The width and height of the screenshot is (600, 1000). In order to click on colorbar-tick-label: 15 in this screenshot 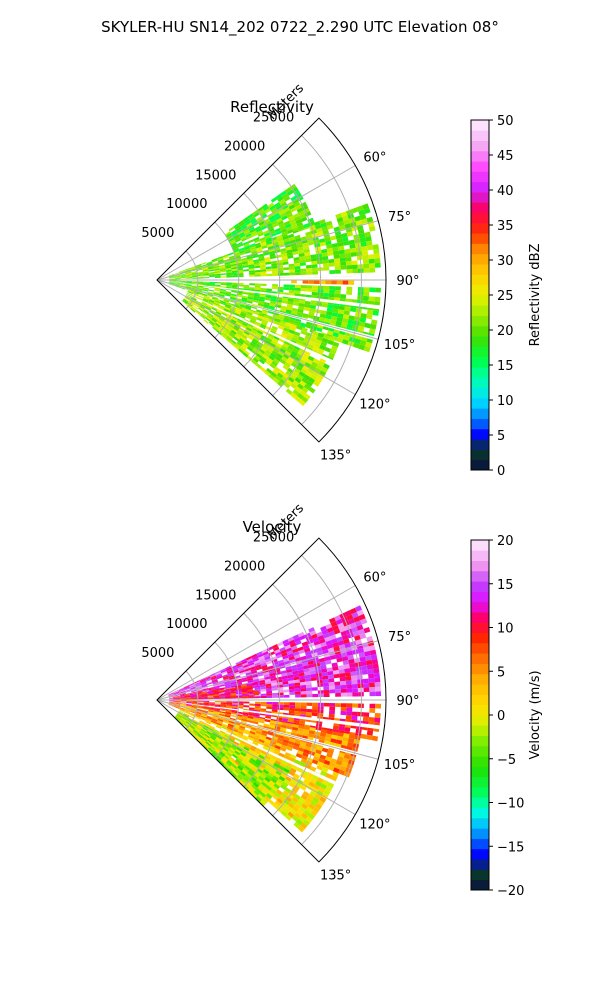, I will do `click(505, 585)`.